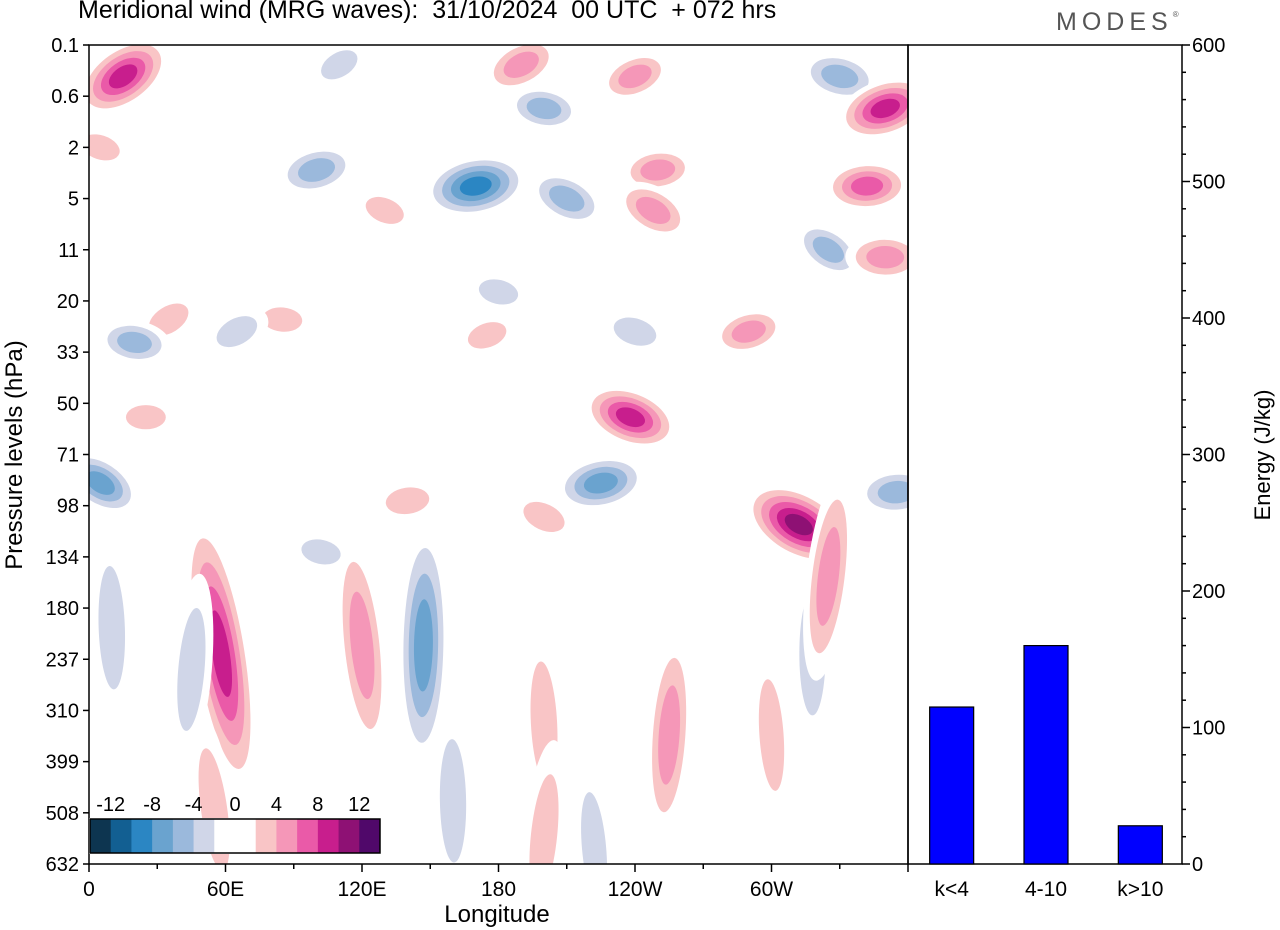 The image size is (1280, 930). What do you see at coordinates (65, 97) in the screenshot?
I see `pressure-tick-label: 0.6` at bounding box center [65, 97].